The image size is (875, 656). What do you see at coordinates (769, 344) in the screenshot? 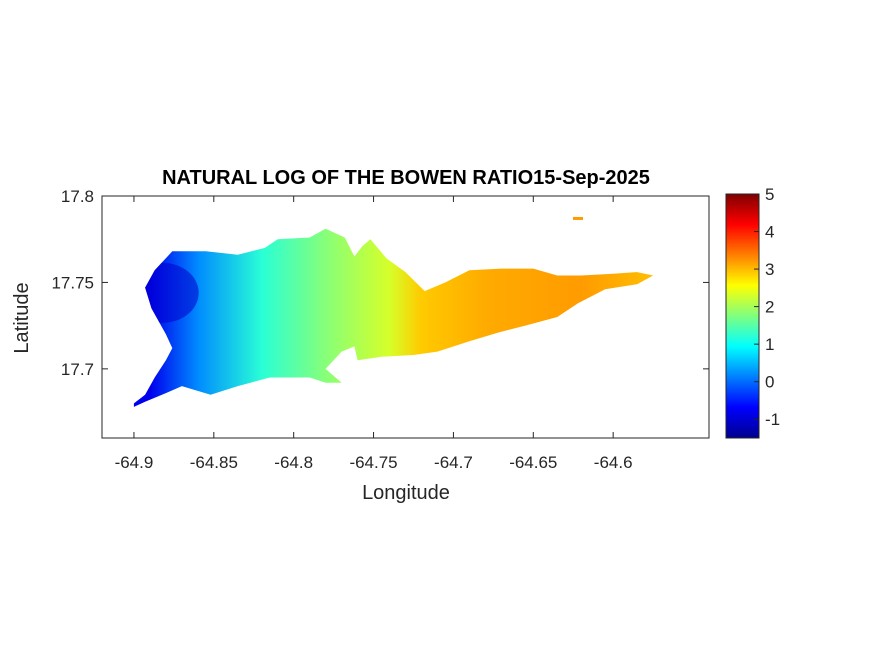
I see `colorbar-tick-label: 1` at bounding box center [769, 344].